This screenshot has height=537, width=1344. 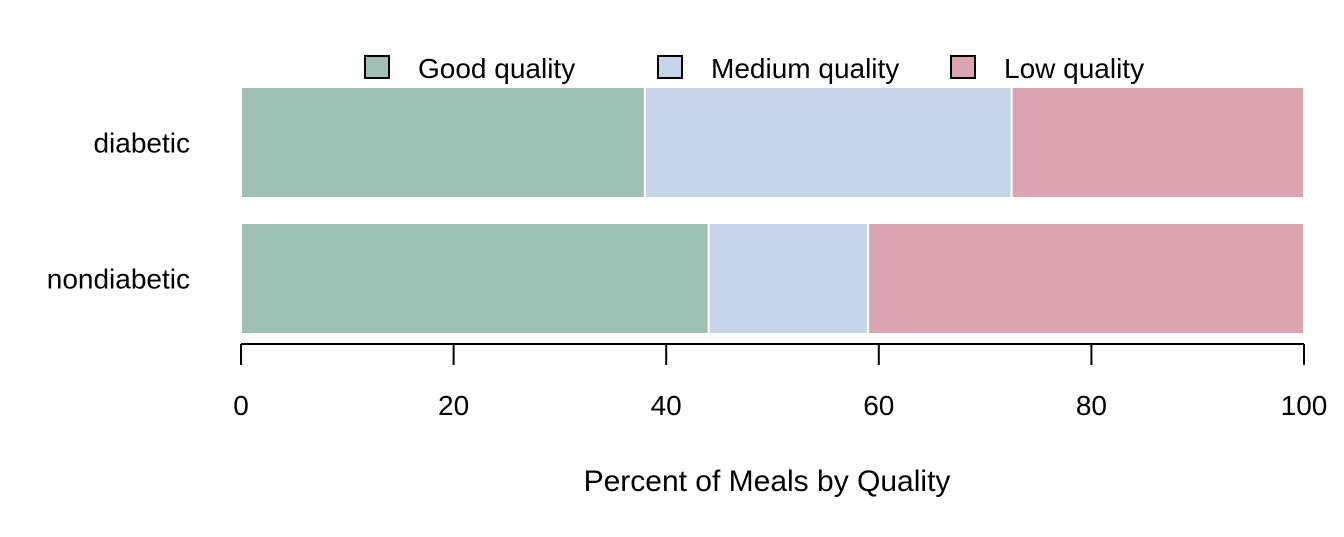 What do you see at coordinates (377, 67) in the screenshot?
I see `legend-swatch-good-quality` at bounding box center [377, 67].